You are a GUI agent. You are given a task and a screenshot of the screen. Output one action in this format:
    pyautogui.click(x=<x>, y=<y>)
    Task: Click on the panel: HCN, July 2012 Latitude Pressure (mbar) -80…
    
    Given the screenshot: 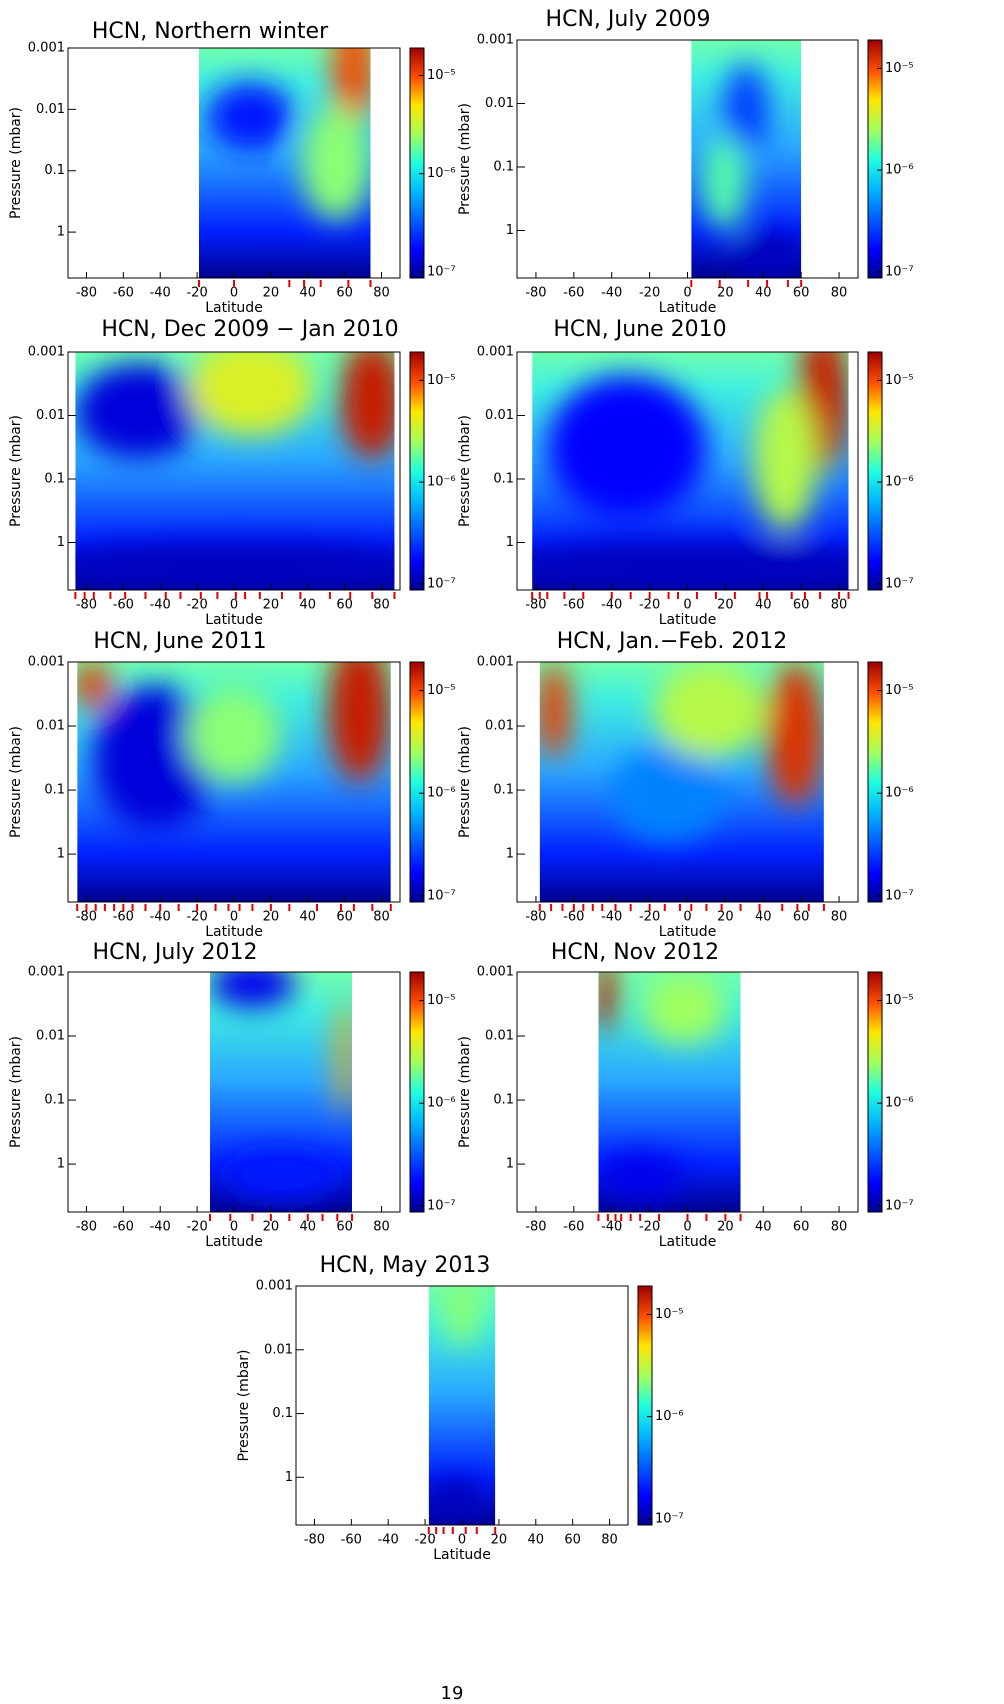 What is the action you would take?
    pyautogui.click(x=232, y=1095)
    